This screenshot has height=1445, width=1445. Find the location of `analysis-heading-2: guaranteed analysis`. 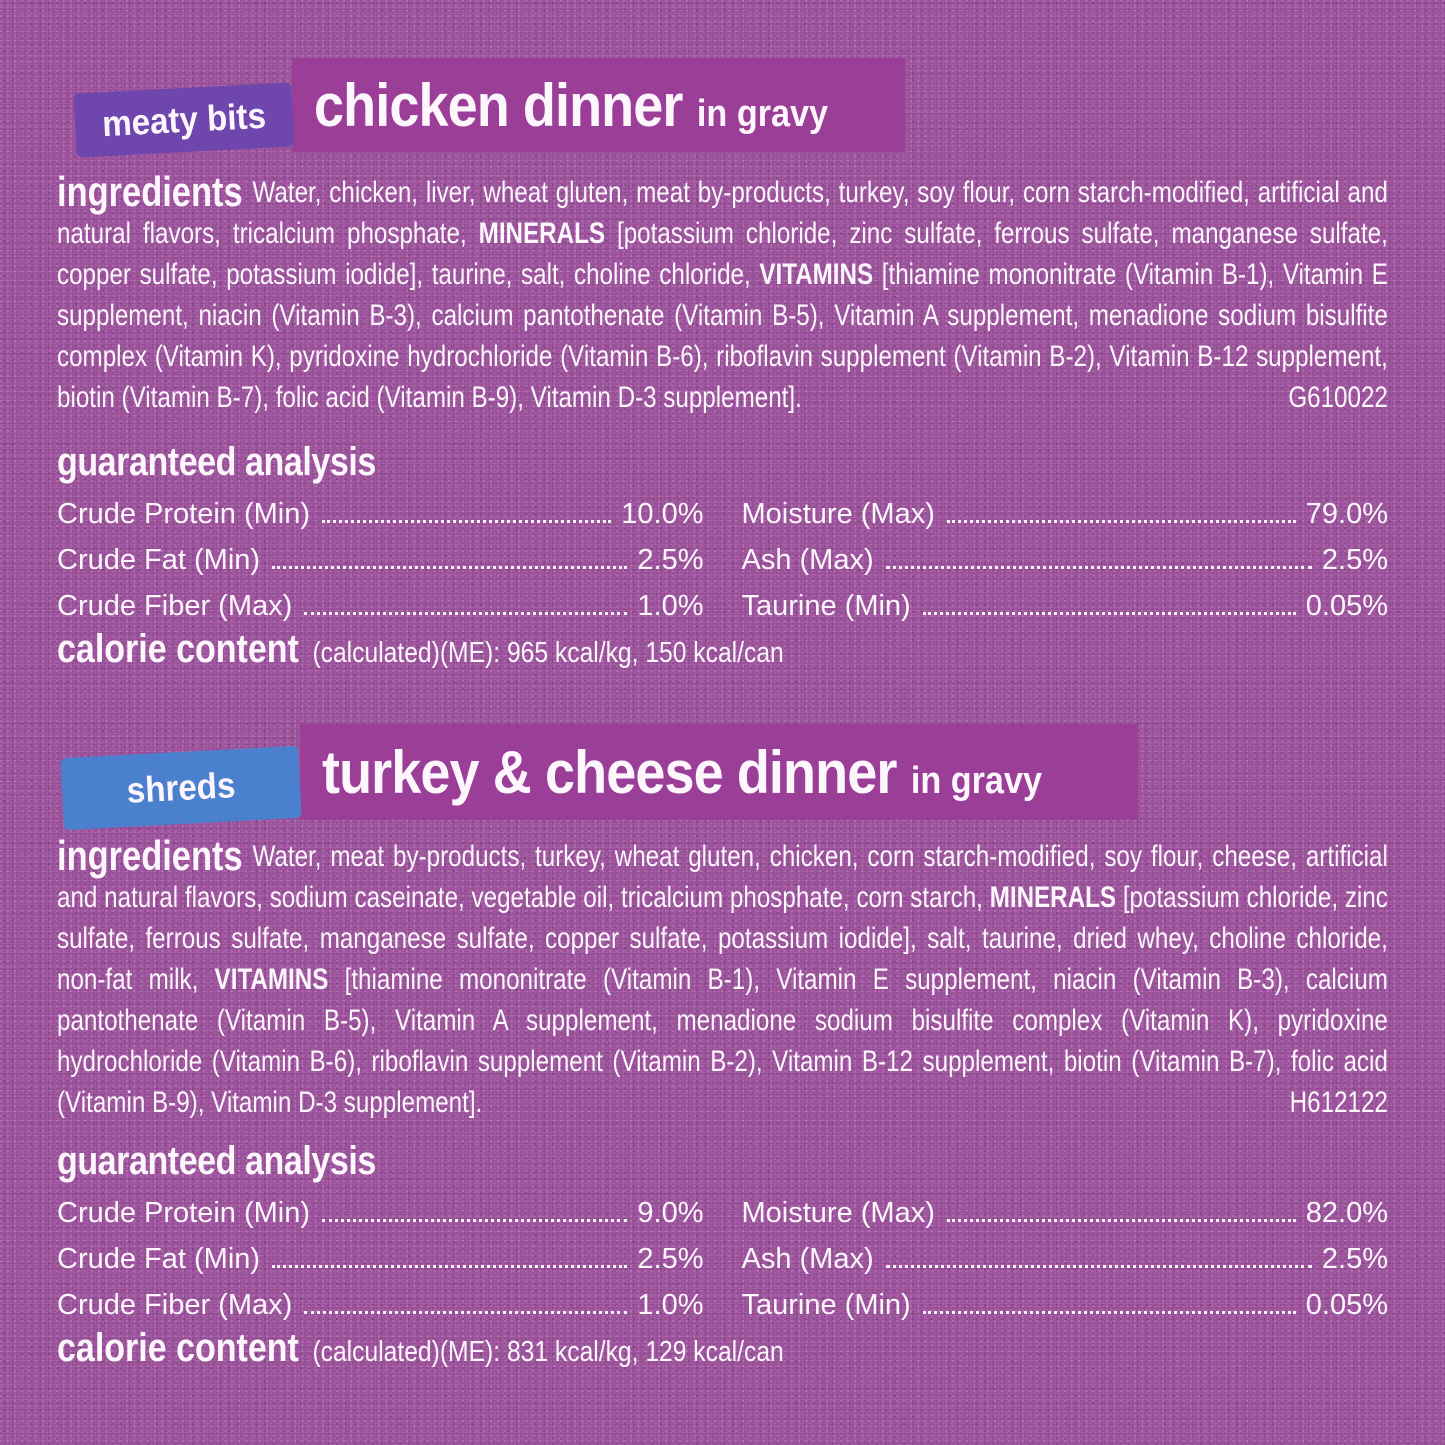

analysis-heading-2: guaranteed analysis is located at coordinates (216, 1161).